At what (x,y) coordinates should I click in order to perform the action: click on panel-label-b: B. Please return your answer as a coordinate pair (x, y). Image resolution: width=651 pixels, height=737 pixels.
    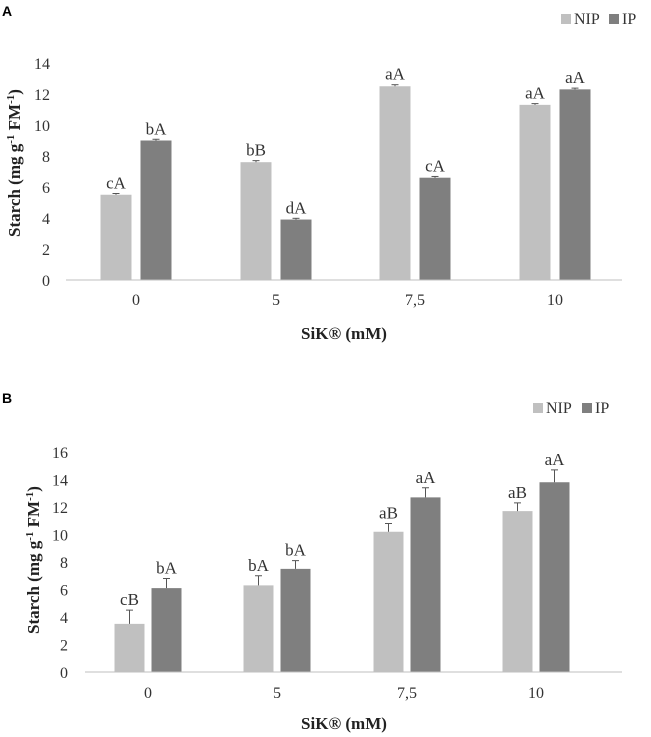
    Looking at the image, I should click on (7, 398).